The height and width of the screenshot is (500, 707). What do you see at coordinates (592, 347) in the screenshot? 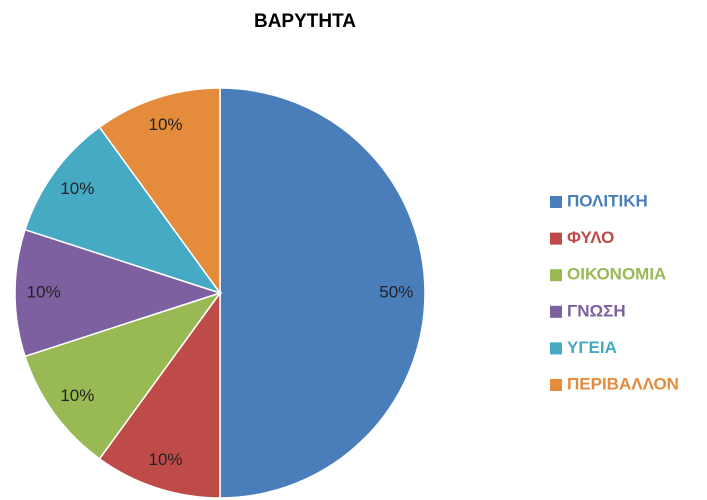
I see `legend-label: ΥΓΕΙΑ` at bounding box center [592, 347].